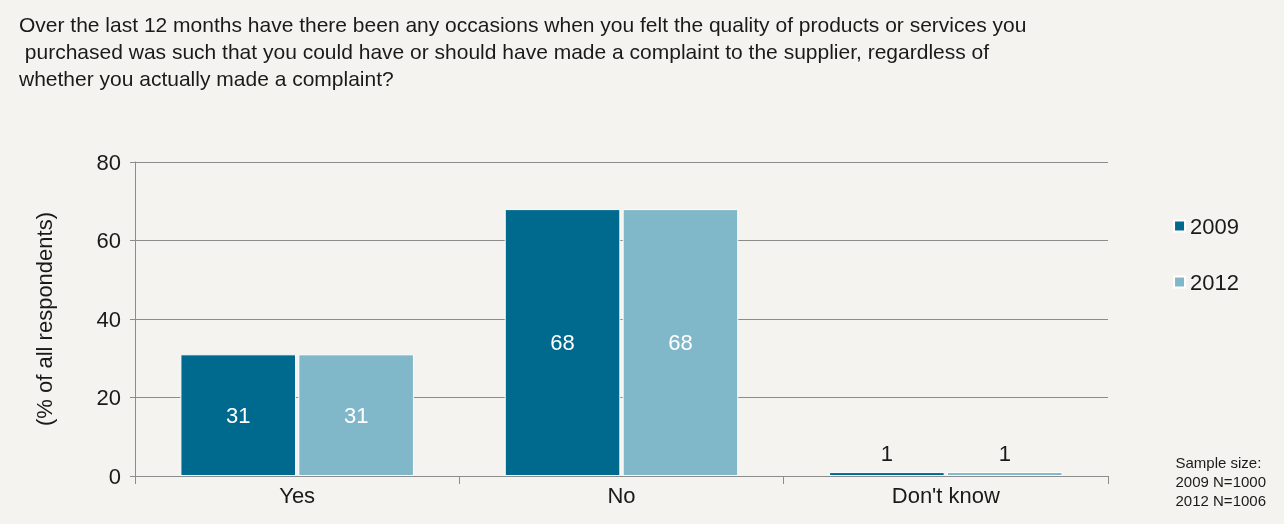  I want to click on x-tick-label: No, so click(621, 495).